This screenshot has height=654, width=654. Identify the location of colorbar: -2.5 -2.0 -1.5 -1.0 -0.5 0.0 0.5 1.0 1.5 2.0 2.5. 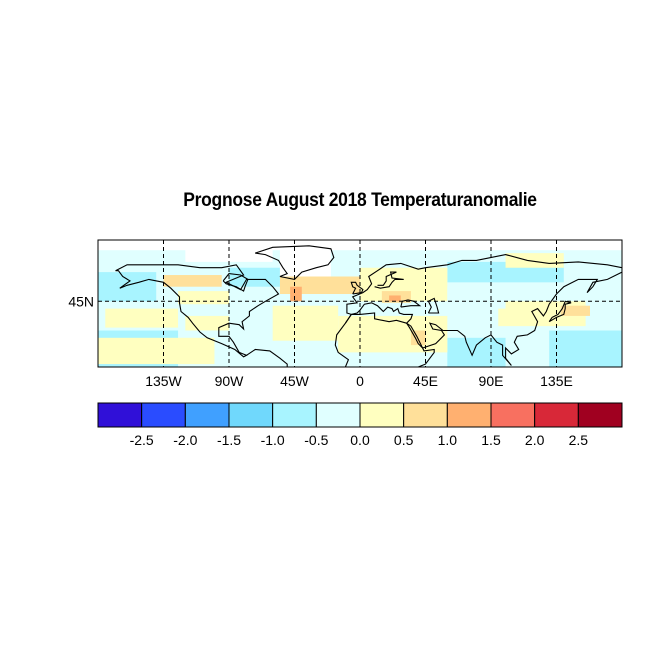
(360, 425).